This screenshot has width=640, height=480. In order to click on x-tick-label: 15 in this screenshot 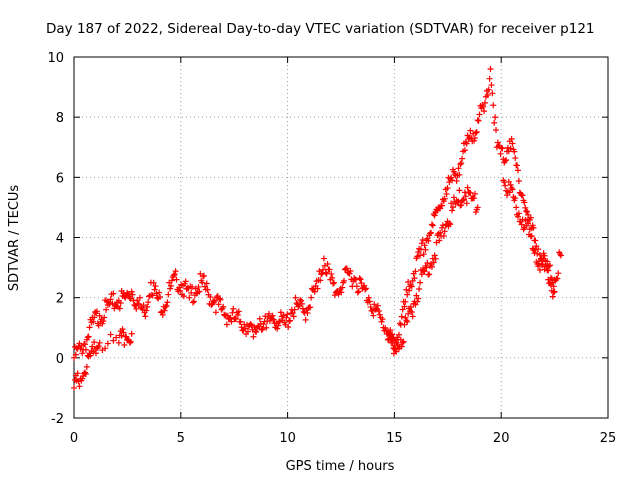, I will do `click(394, 438)`.